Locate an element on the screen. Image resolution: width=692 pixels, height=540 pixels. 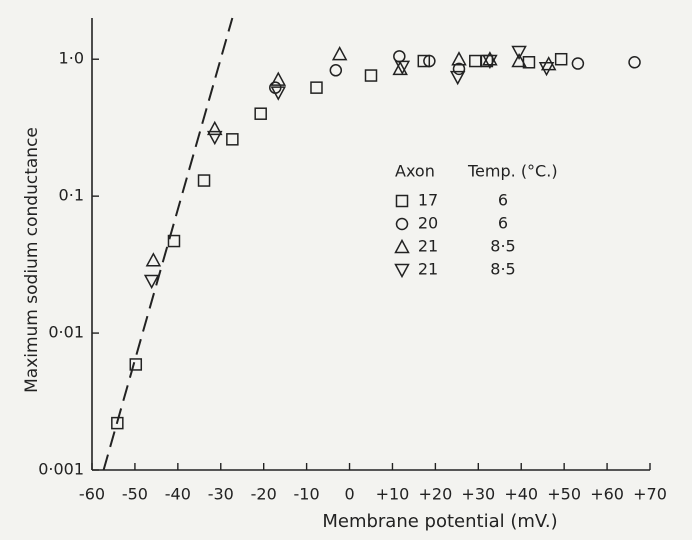
x-tick-label: -20 is located at coordinates (264, 494).